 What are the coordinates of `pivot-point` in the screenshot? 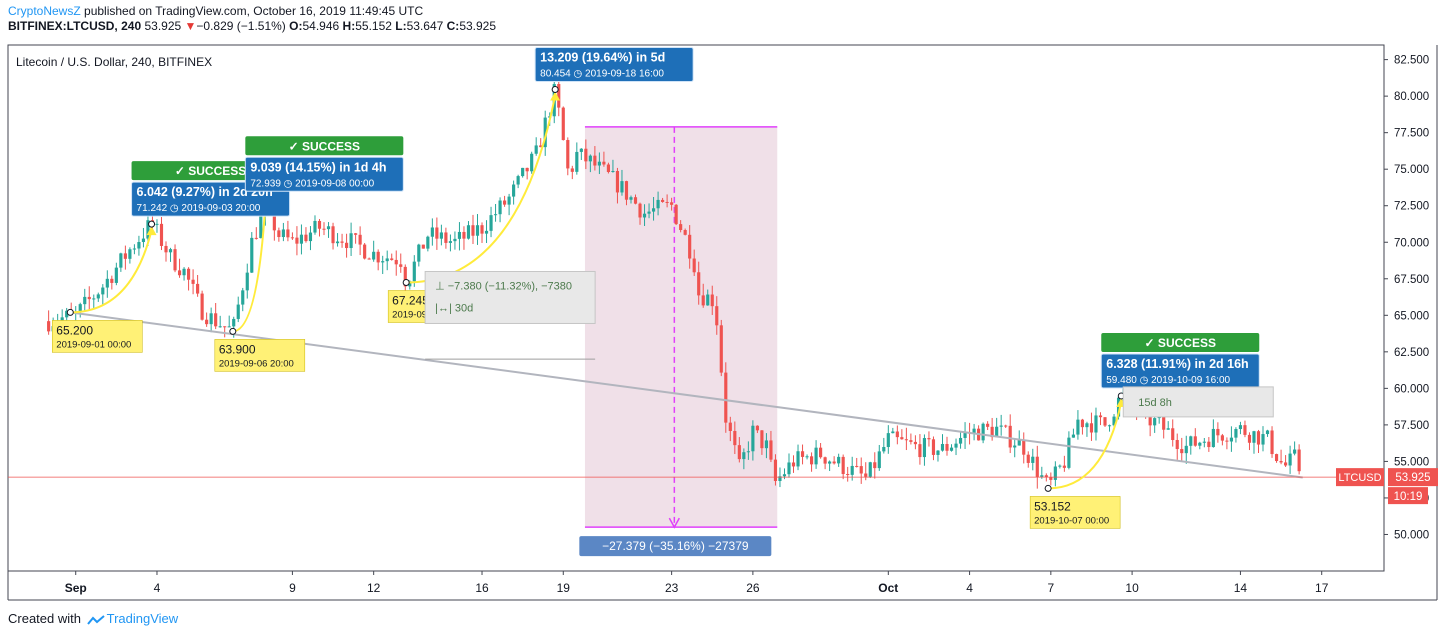 It's located at (1048, 488).